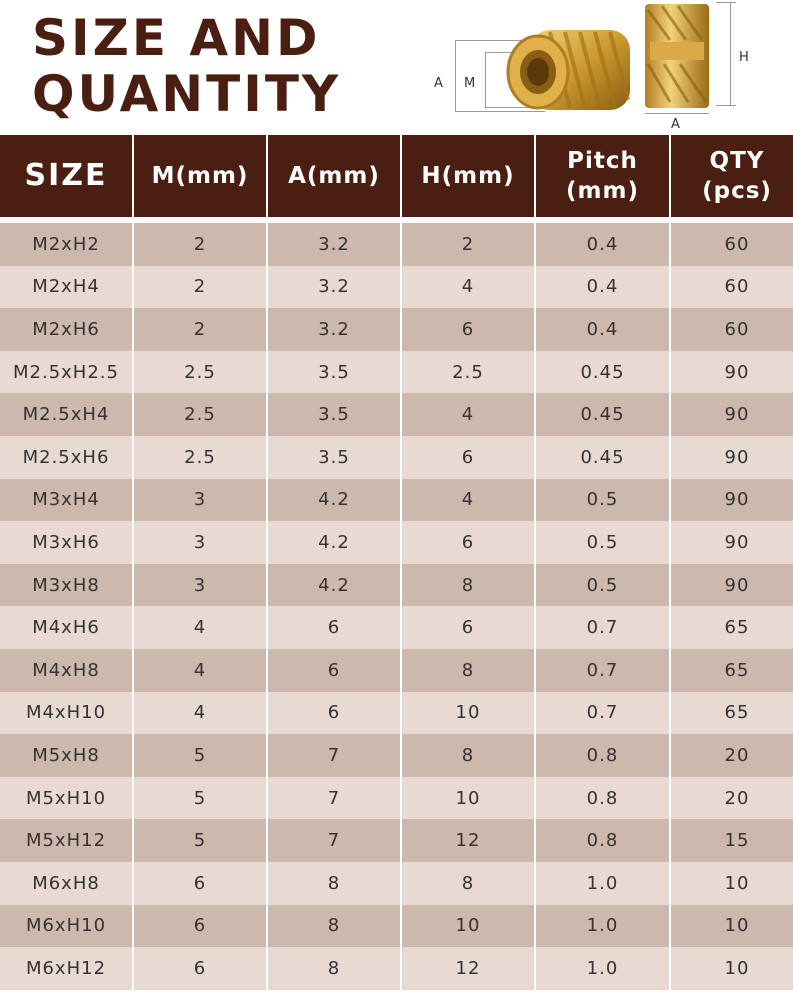 The width and height of the screenshot is (793, 1000). Describe the element at coordinates (468, 798) in the screenshot. I see `table-cell-h: 10` at that location.